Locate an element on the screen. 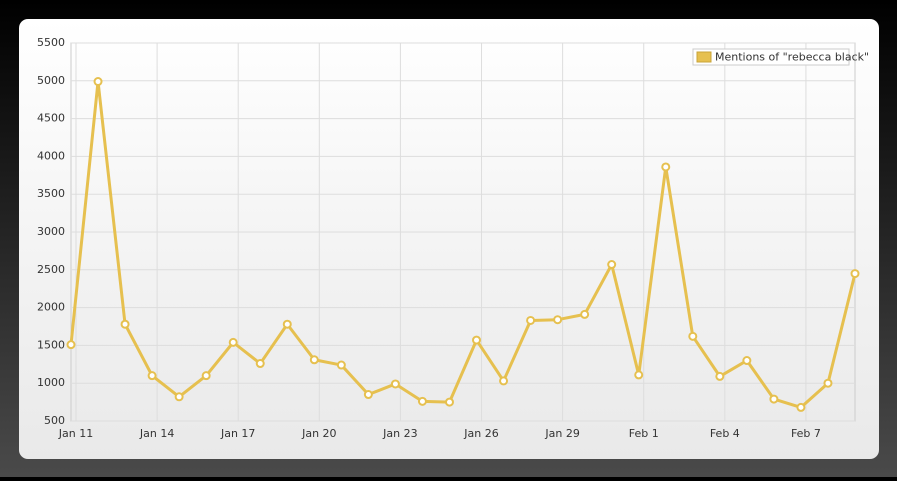  x-tick-label: Feb 7 is located at coordinates (806, 433).